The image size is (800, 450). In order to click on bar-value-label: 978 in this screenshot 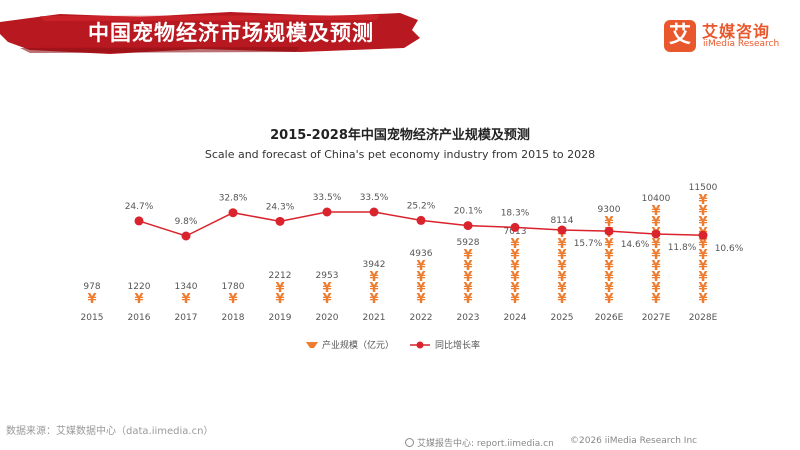, I will do `click(91, 287)`.